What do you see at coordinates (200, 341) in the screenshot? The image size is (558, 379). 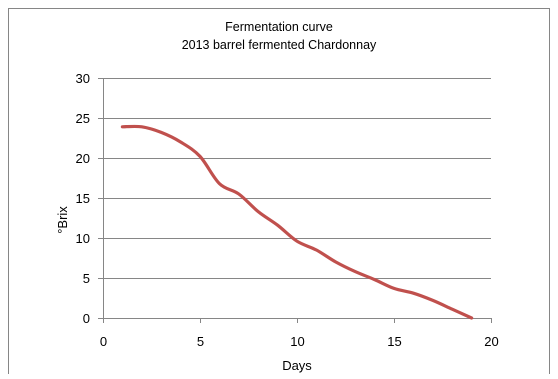 I see `x-tick-label: 5` at bounding box center [200, 341].